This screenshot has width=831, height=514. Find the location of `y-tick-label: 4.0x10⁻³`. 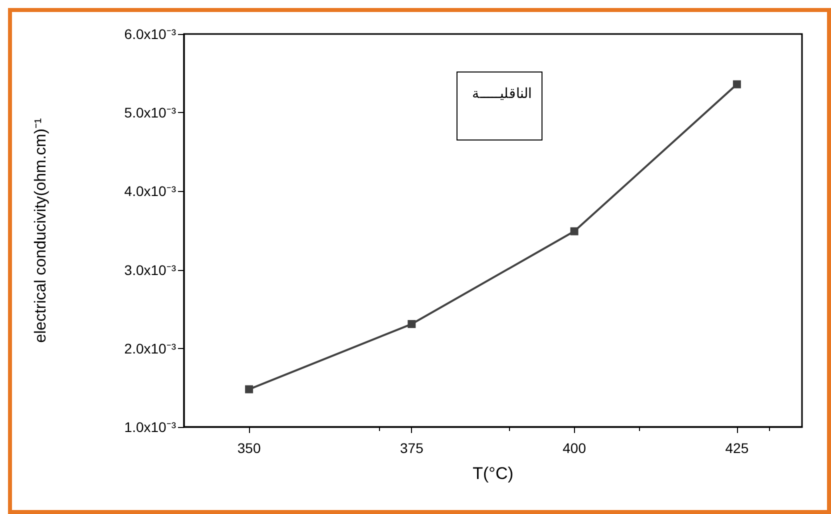

y-tick-label: 4.0x10⁻³ is located at coordinates (150, 191).